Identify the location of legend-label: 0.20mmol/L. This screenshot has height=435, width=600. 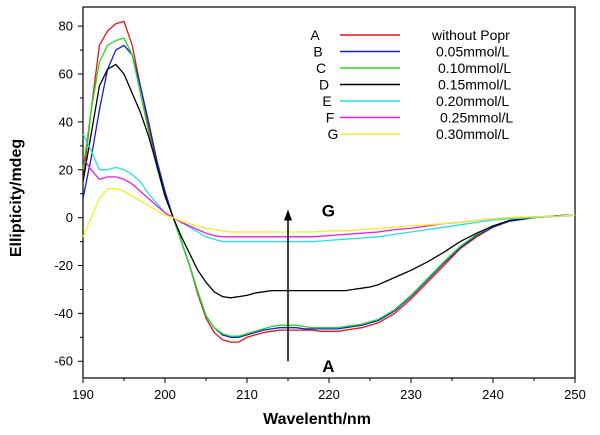
(472, 101).